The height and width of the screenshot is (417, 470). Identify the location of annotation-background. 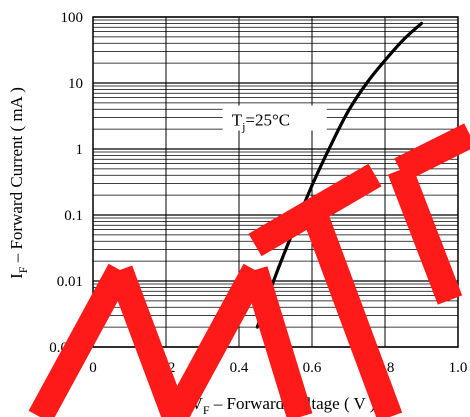
(274, 118).